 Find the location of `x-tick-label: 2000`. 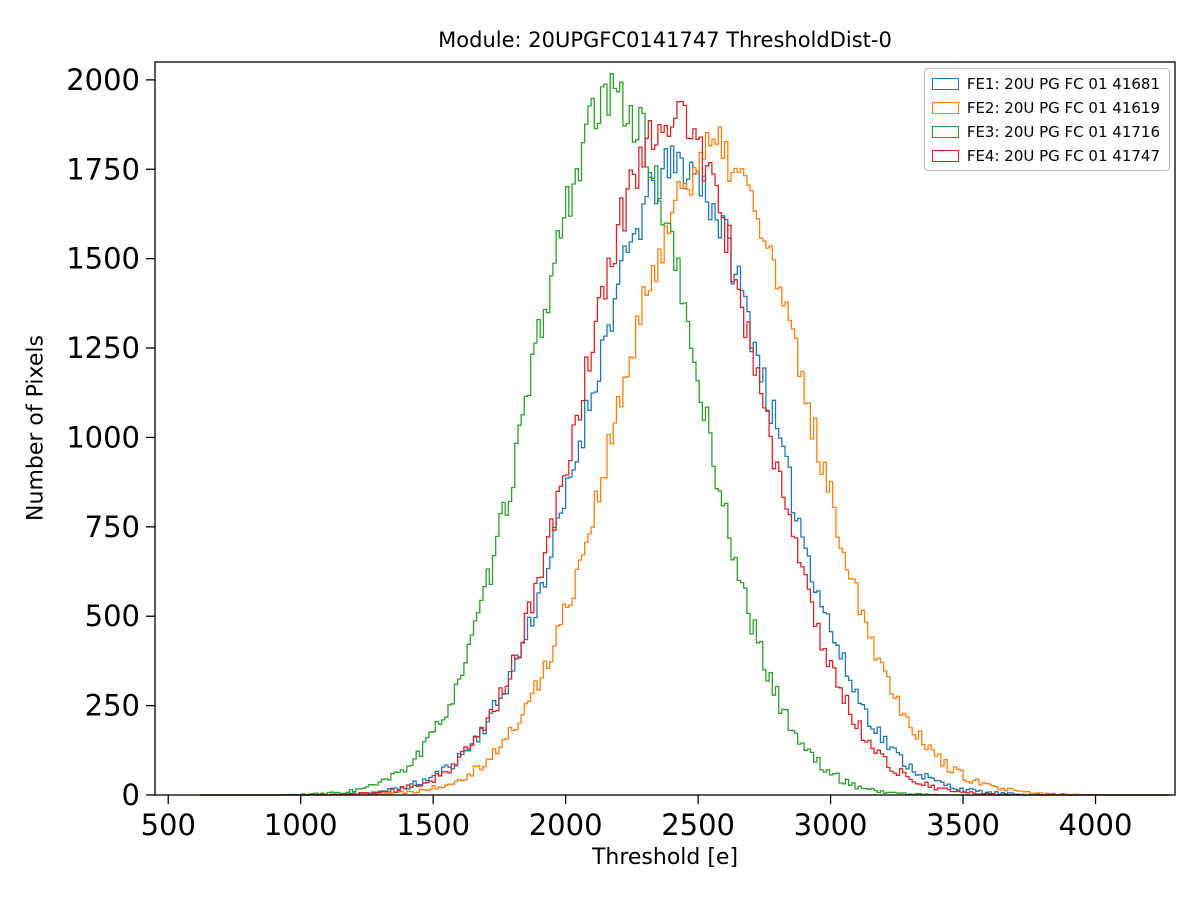

x-tick-label: 2000 is located at coordinates (566, 825).